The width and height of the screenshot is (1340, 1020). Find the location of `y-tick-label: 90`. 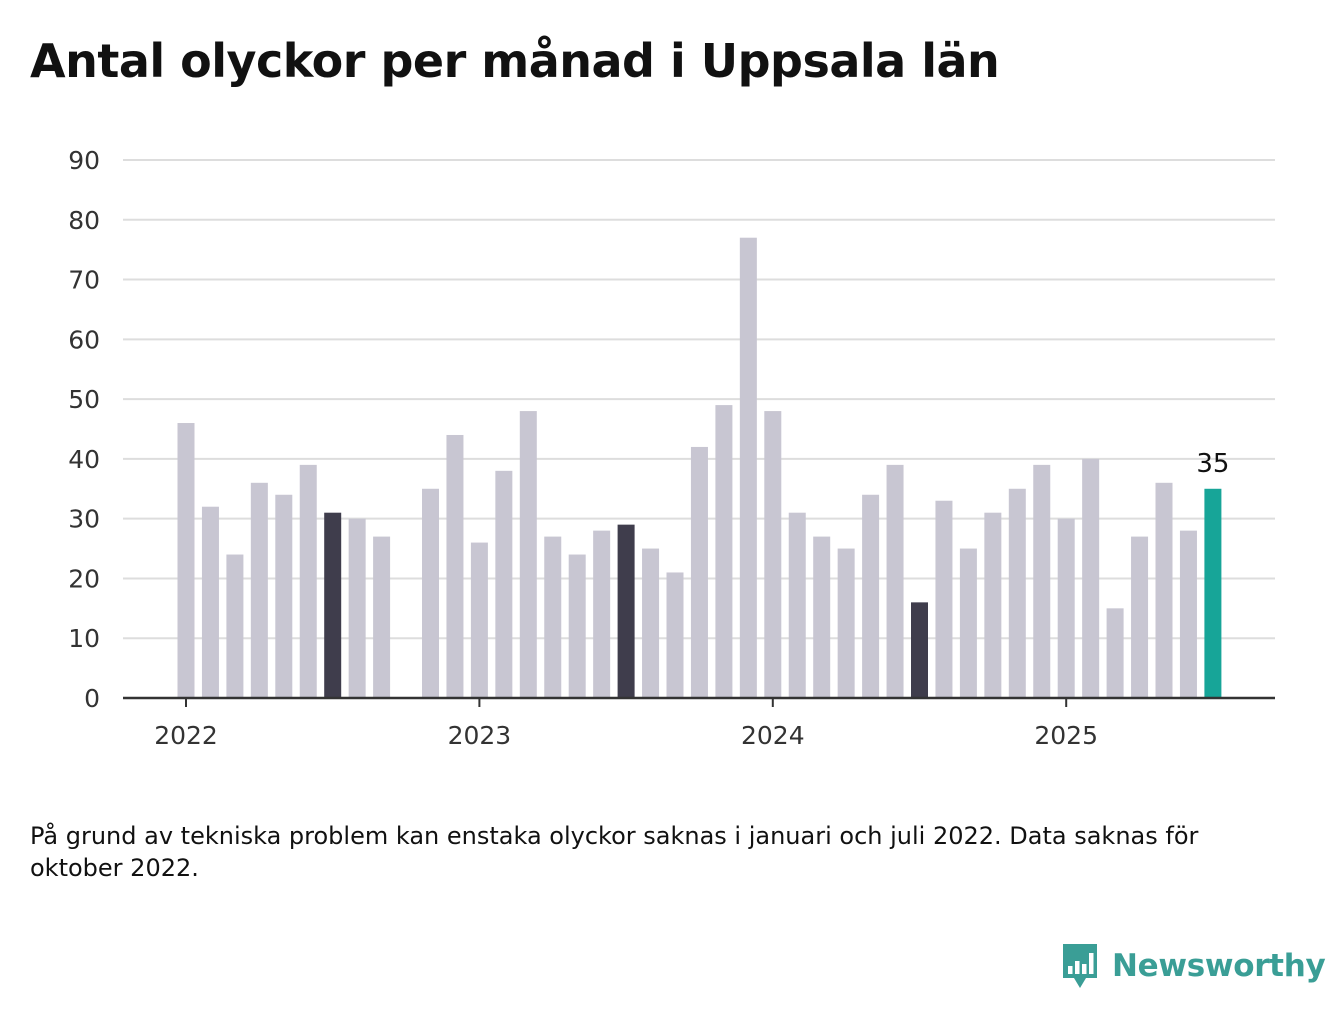

y-tick-label: 90 is located at coordinates (84, 160).